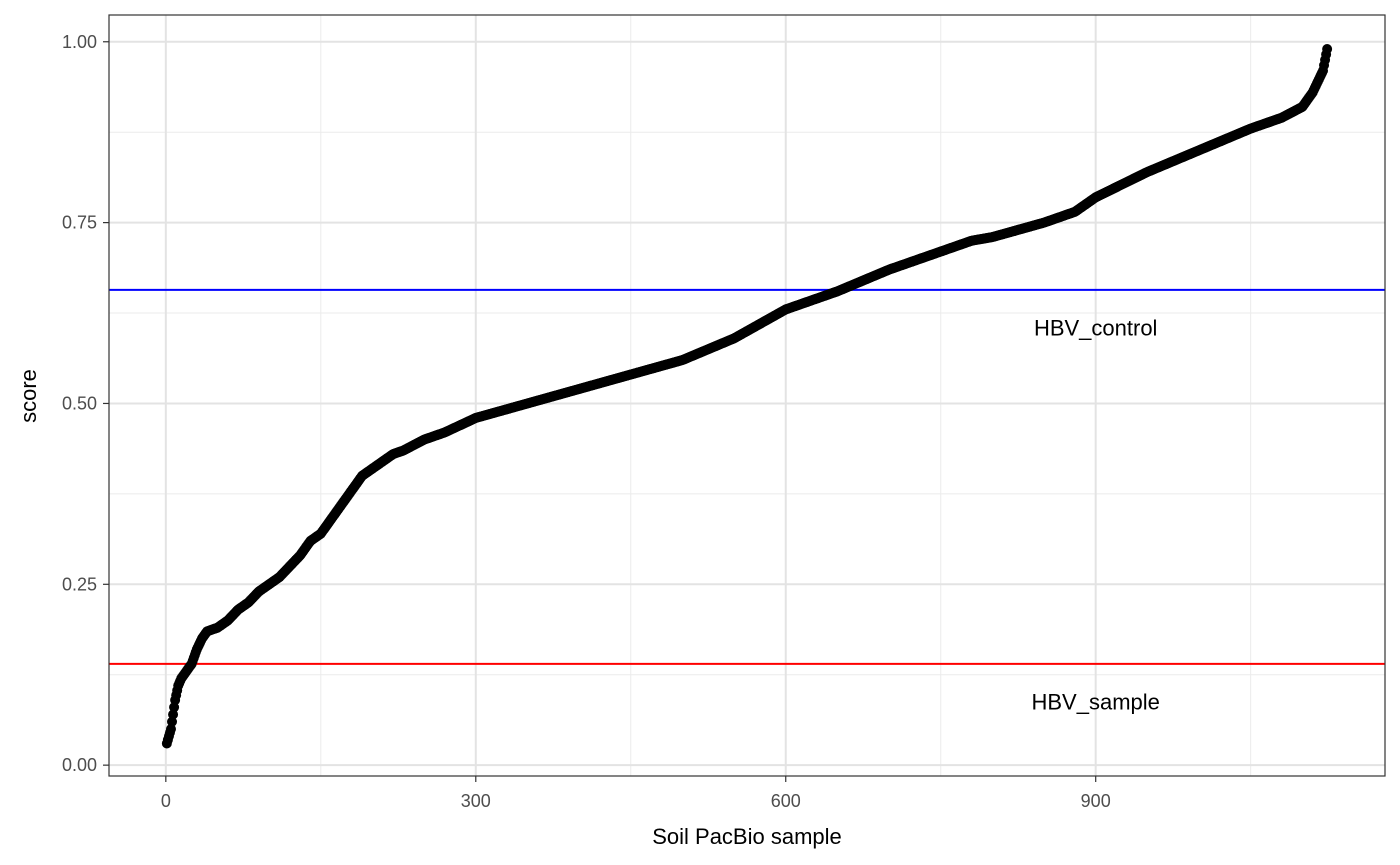 The image size is (1400, 865). Describe the element at coordinates (1096, 801) in the screenshot. I see `x-tick-label: 900` at that location.